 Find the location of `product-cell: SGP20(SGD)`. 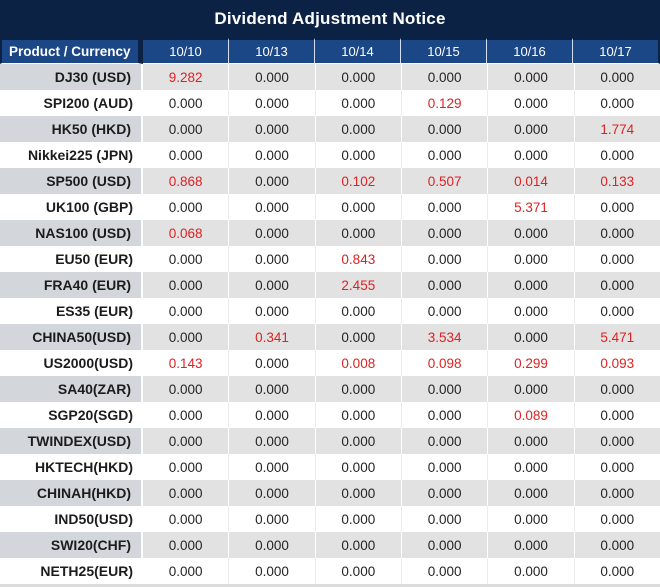

product-cell: SGP20(SGD) is located at coordinates (90, 415).